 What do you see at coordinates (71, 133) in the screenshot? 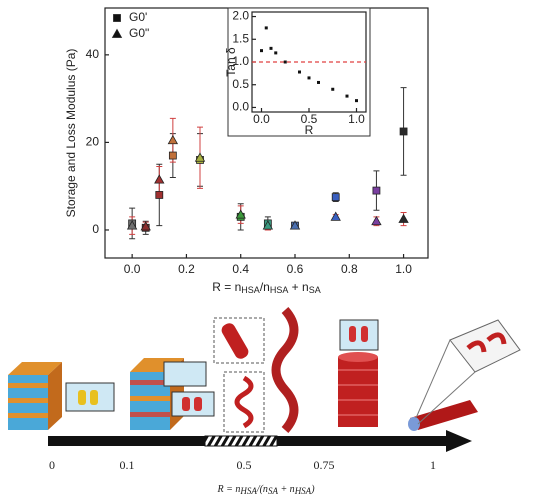
I see `y-axis-label: Storage and Loss Modulus (Pa)` at bounding box center [71, 133].